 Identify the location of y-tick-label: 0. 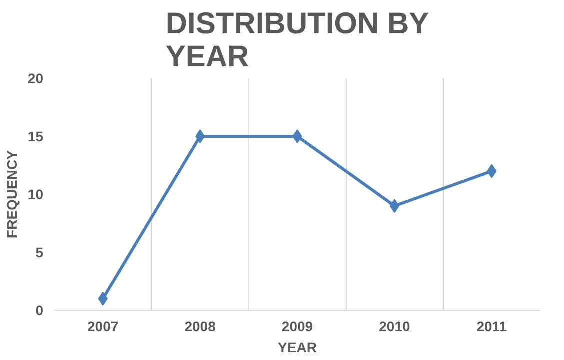
(40, 310).